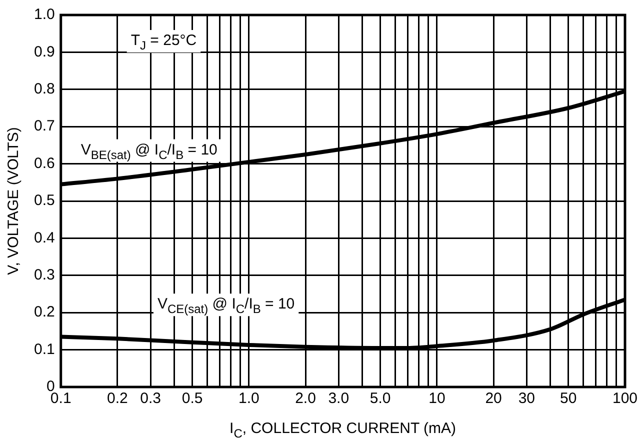 The width and height of the screenshot is (643, 441). Describe the element at coordinates (437, 399) in the screenshot. I see `x-tick-label: 10` at that location.